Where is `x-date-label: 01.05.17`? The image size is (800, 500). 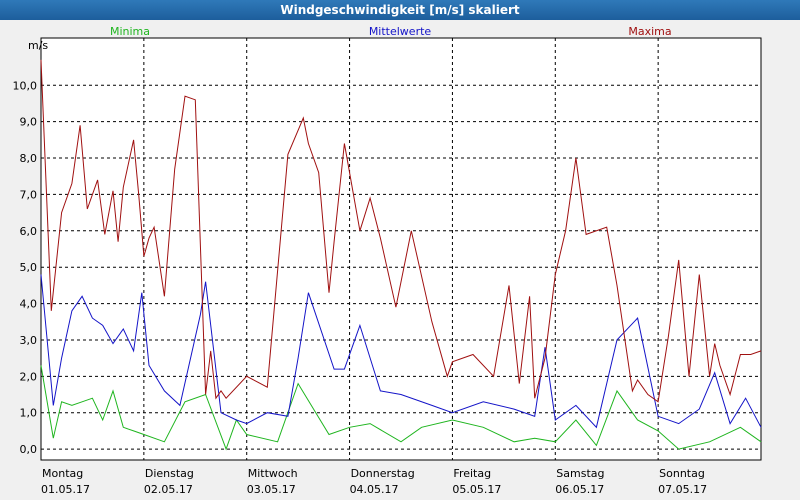
x-date-label: 01.05.17 is located at coordinates (65, 489).